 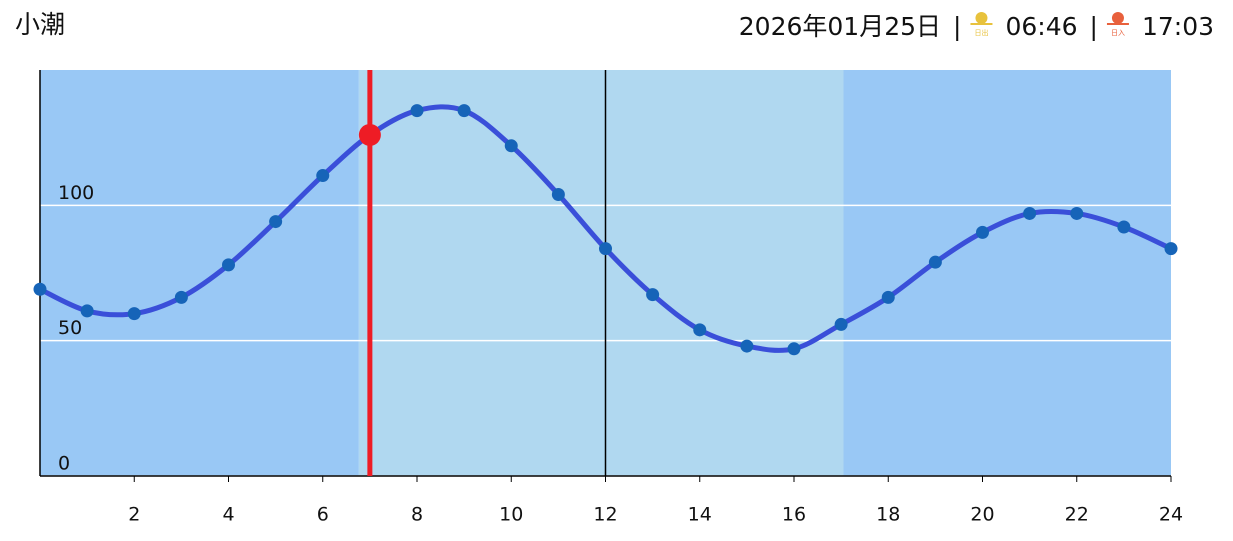 What do you see at coordinates (840, 26) in the screenshot?
I see `header-text: 2026年01月25日` at bounding box center [840, 26].